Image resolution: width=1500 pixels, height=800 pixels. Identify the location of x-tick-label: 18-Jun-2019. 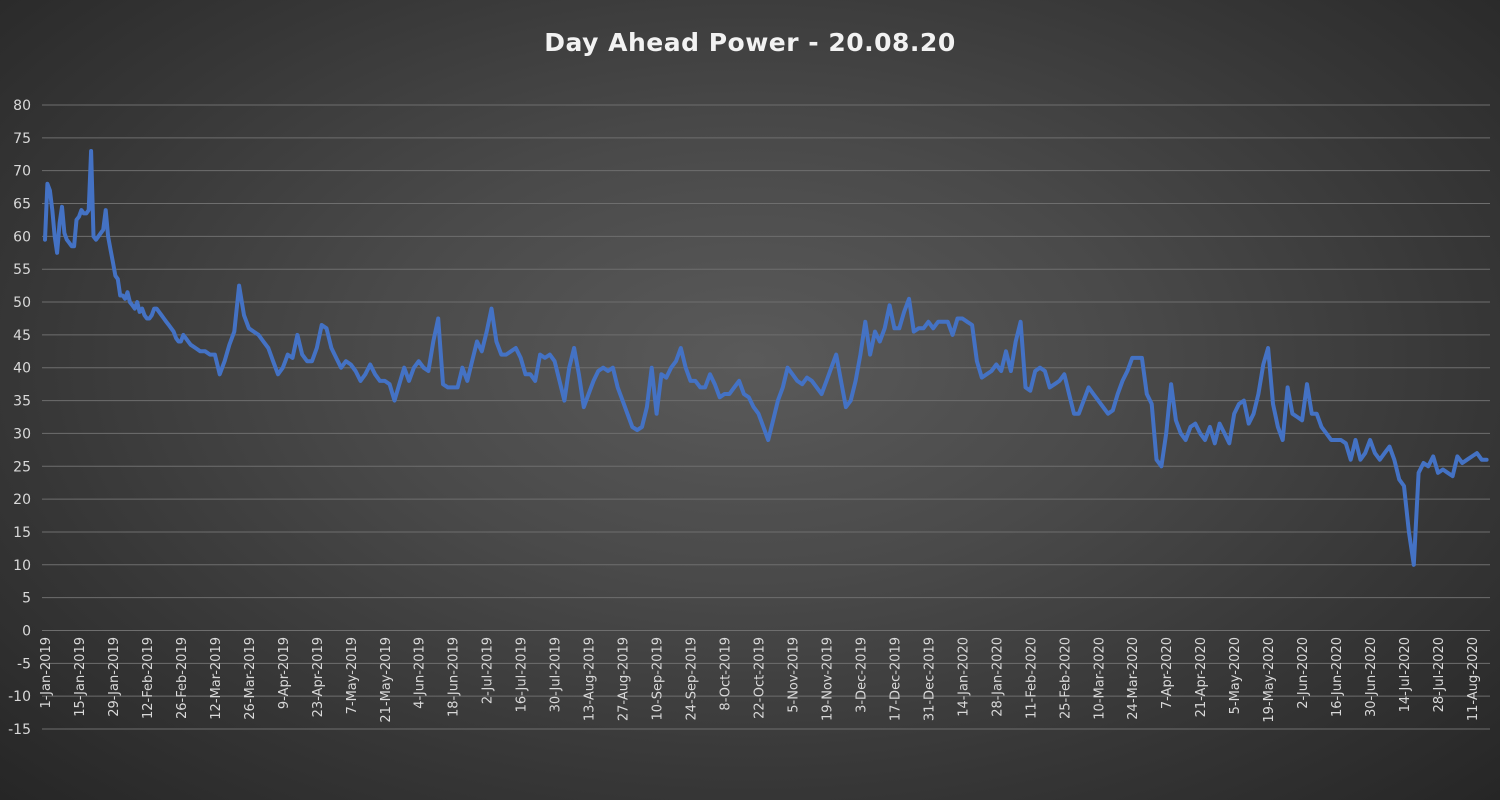
(454, 677).